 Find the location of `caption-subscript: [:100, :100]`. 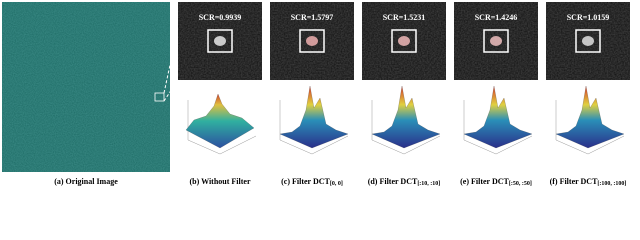

caption-subscript: [:100, :100] is located at coordinates (611, 184).